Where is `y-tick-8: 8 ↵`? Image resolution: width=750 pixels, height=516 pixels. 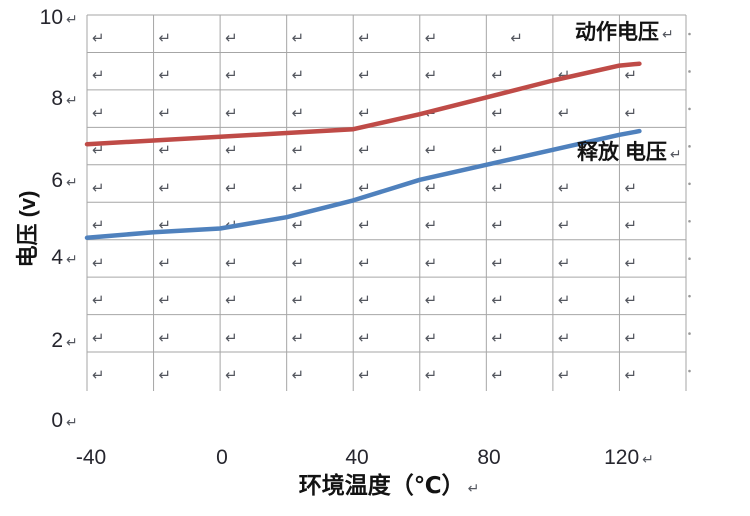 y-tick-8: 8 ↵ is located at coordinates (64, 98).